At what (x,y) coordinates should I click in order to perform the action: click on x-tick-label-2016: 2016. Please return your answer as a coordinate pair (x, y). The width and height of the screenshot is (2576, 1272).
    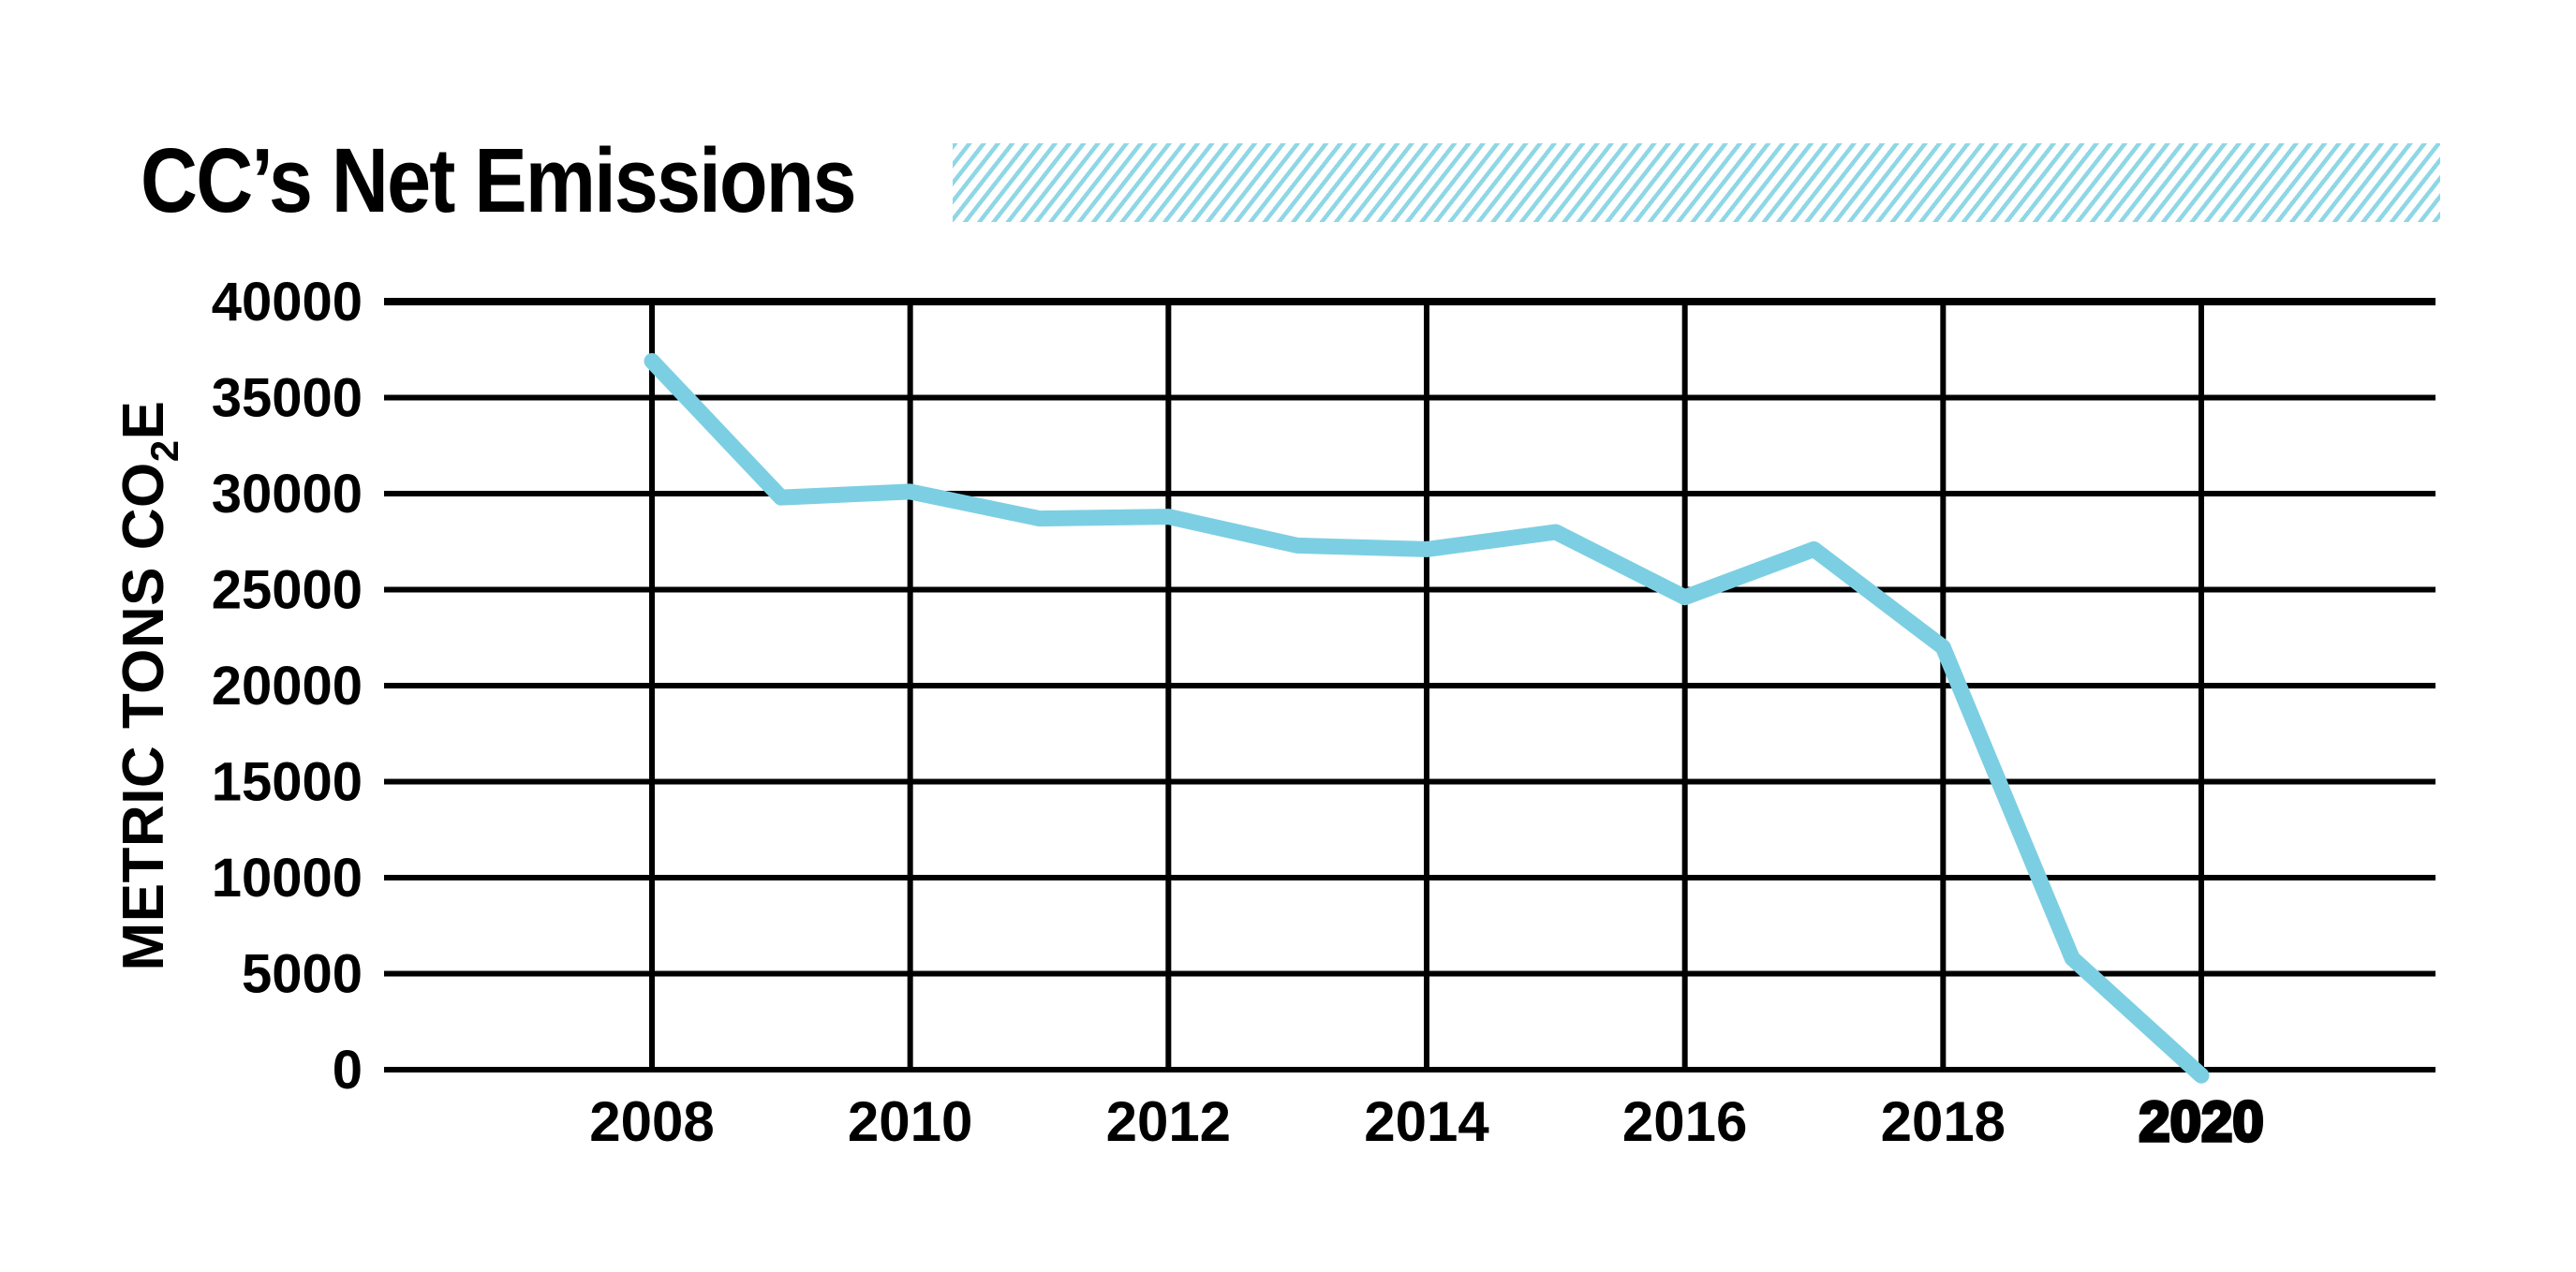
    Looking at the image, I should click on (1685, 1121).